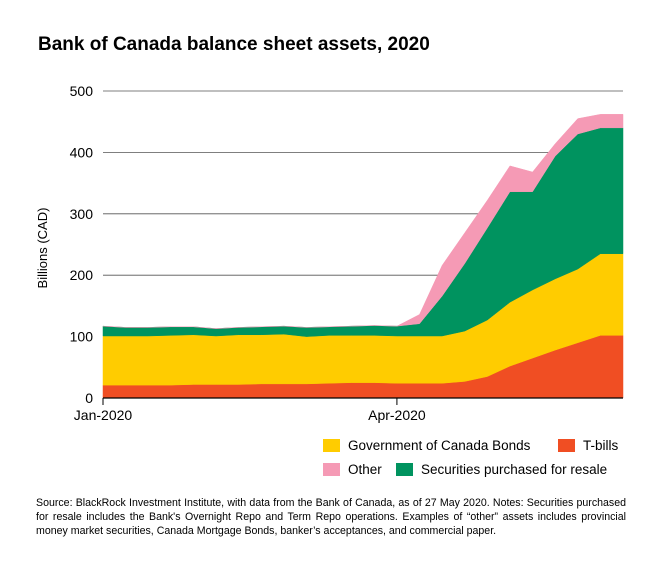  Describe the element at coordinates (42, 248) in the screenshot. I see `y-axis-label: Billions (CAD)` at that location.